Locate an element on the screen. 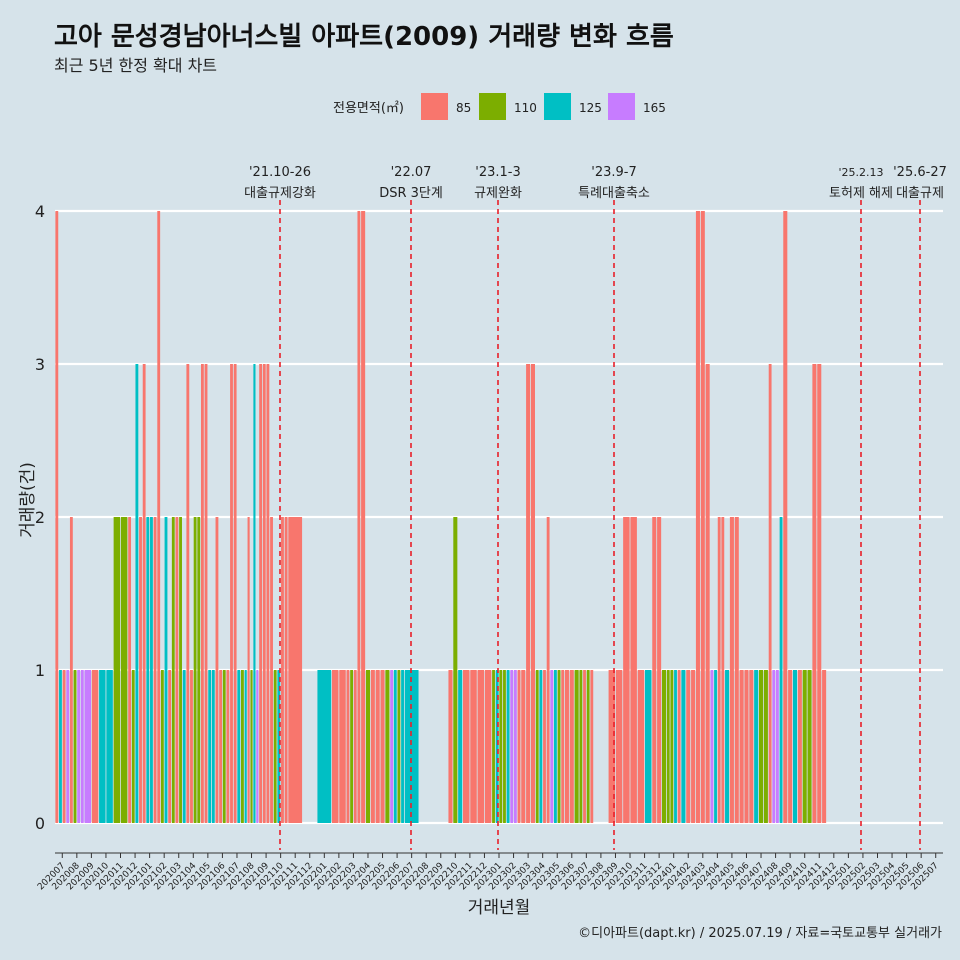 The height and width of the screenshot is (960, 960). y-tick-label: 0 is located at coordinates (40, 823).